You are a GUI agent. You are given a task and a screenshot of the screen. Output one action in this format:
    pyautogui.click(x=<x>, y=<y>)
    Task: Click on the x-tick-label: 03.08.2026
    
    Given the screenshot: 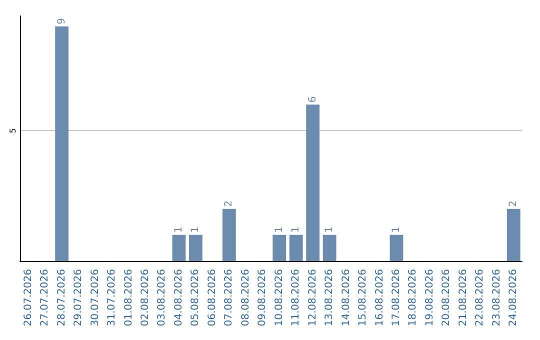 What is the action you would take?
    pyautogui.click(x=162, y=297)
    